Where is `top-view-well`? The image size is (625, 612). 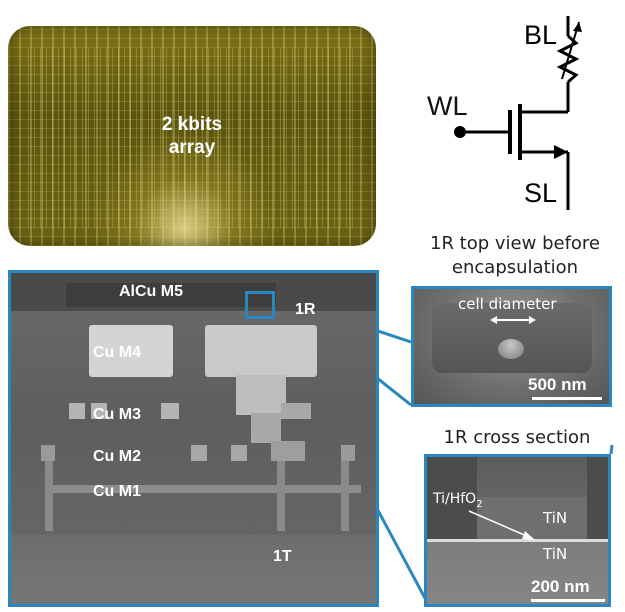 top-view-well is located at coordinates (512, 338).